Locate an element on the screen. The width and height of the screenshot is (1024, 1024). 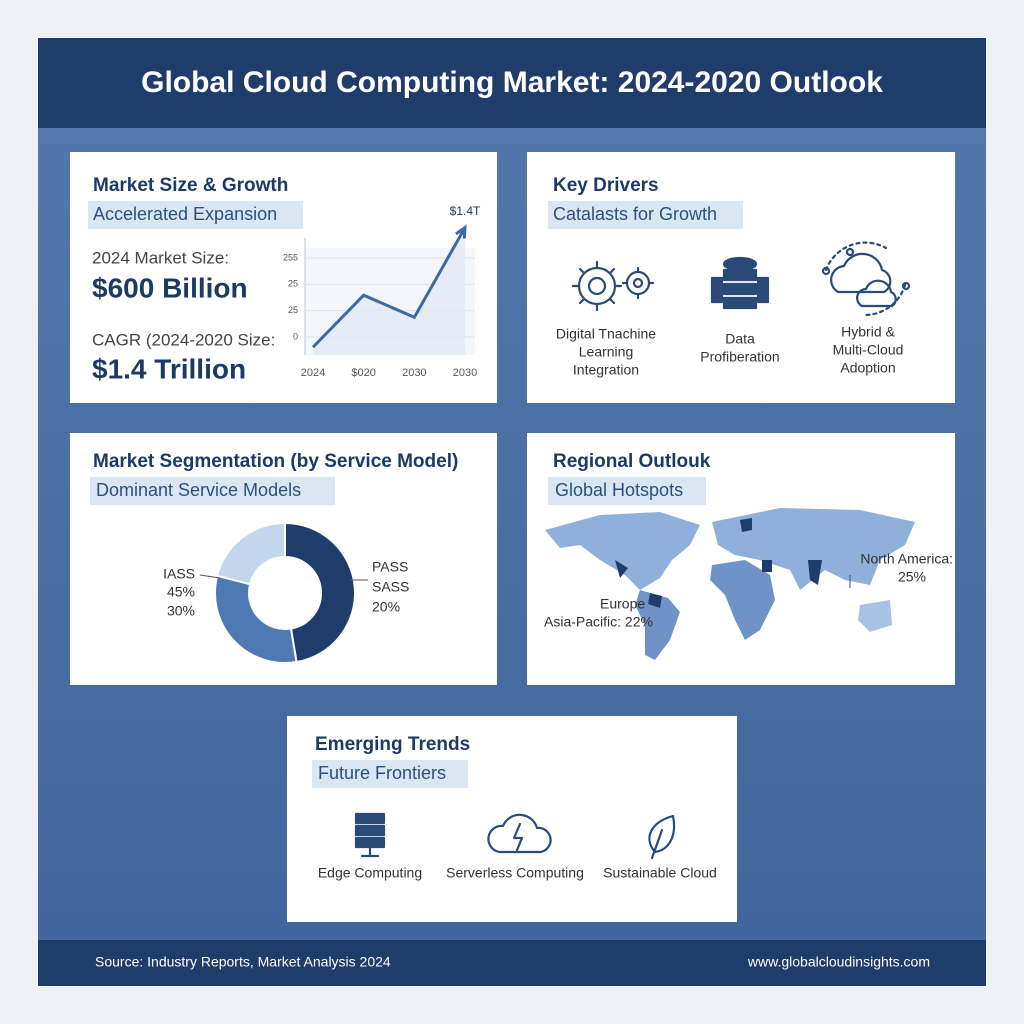
world-map is located at coordinates (730, 584).